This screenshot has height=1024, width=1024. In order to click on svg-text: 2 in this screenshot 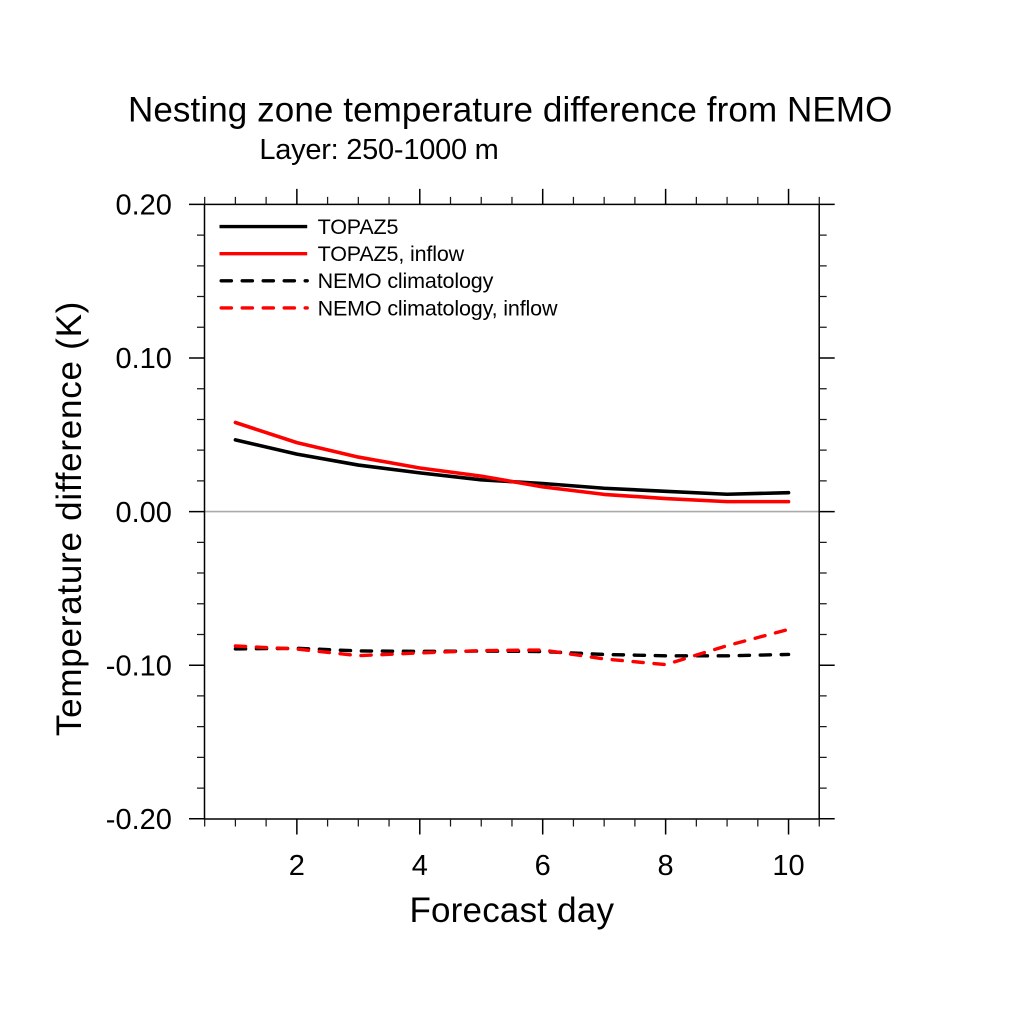, I will do `click(297, 866)`.